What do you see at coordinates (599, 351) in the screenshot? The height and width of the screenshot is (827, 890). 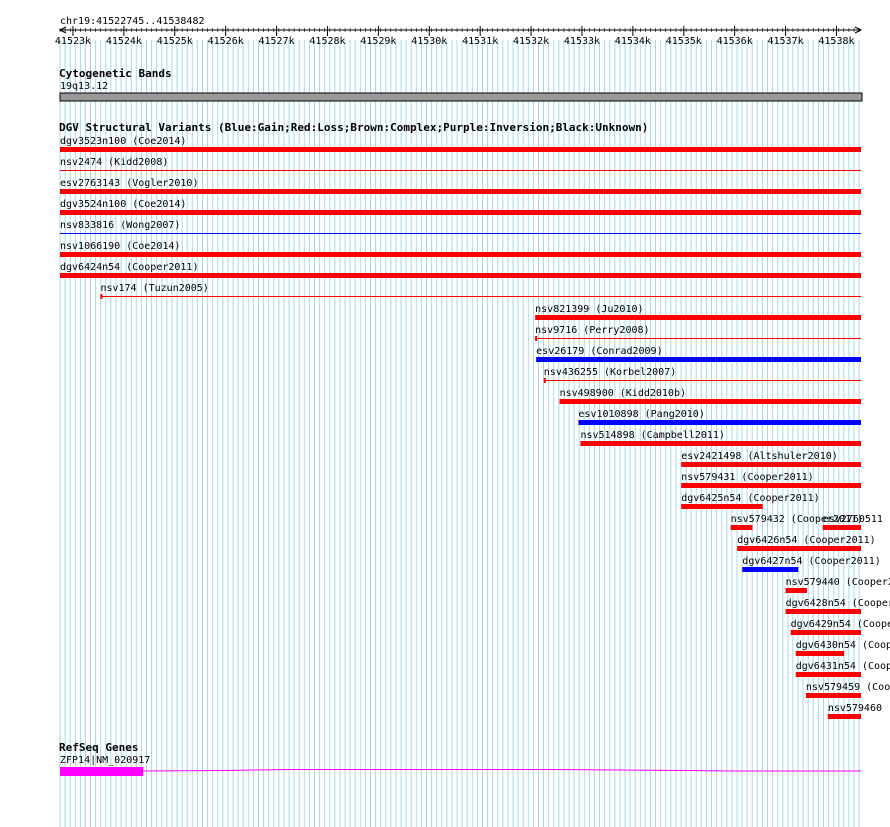 I see `sv-feature-label: esv26179 (Conrad2009)` at bounding box center [599, 351].